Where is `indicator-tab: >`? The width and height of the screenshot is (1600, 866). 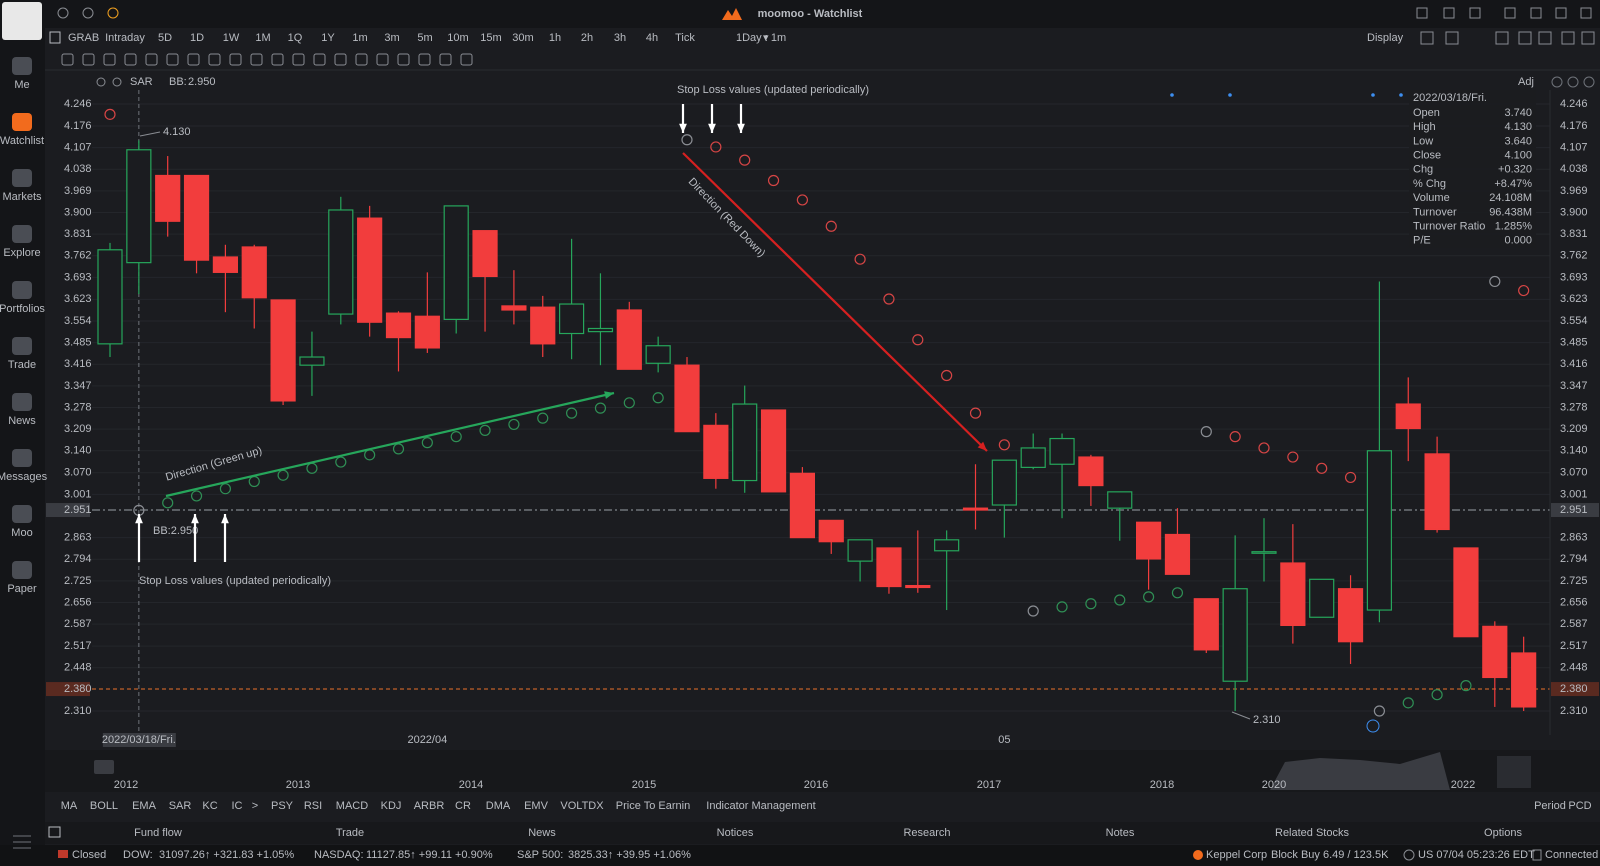
indicator-tab: > is located at coordinates (255, 806).